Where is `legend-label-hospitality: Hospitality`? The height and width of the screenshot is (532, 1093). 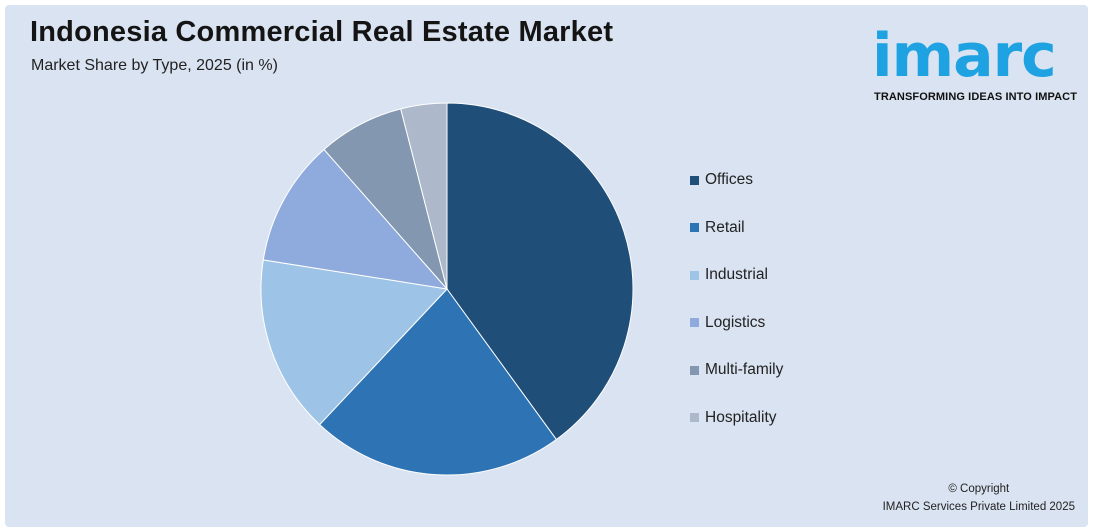 legend-label-hospitality: Hospitality is located at coordinates (741, 417).